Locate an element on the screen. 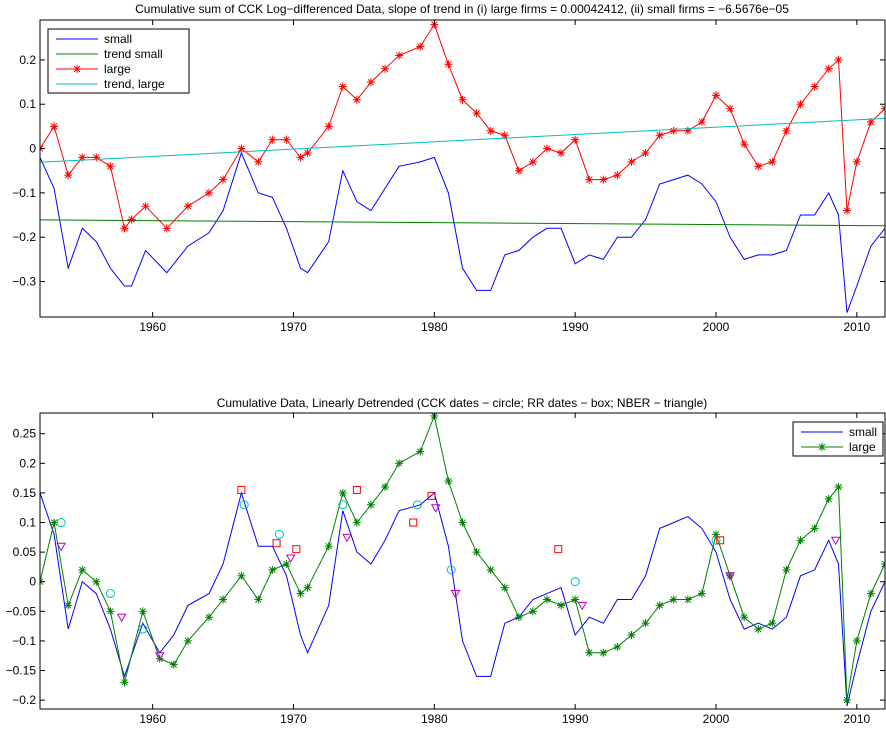  x-tick-label: 2000 is located at coordinates (716, 719).